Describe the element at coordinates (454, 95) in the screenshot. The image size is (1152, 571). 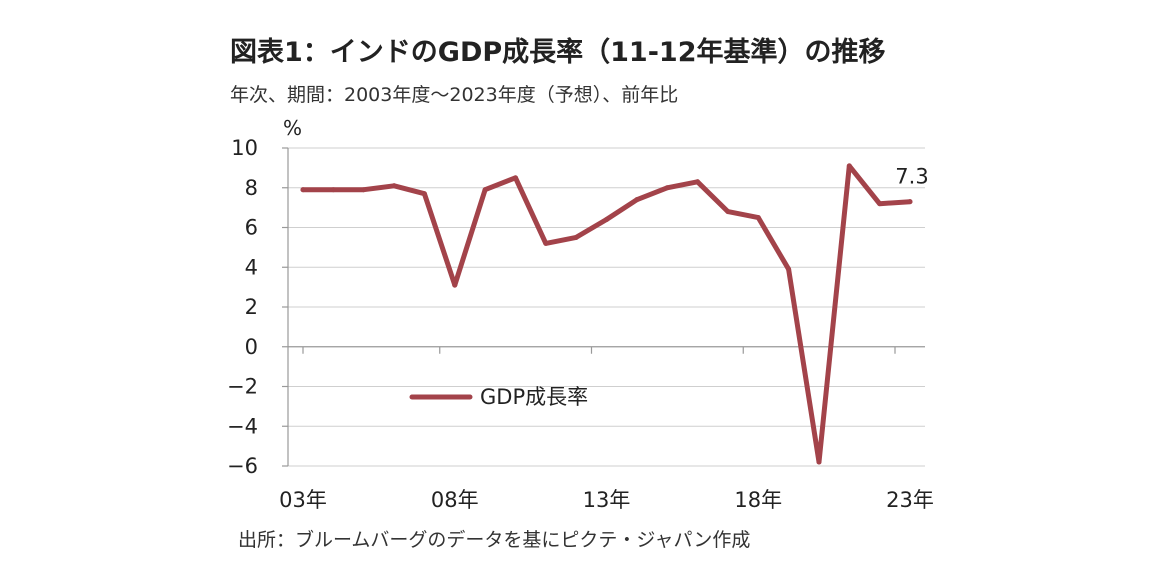
I see `chart-subtitle: 年次、期間：2003年度〜2023年度（予想）、前年比` at that location.